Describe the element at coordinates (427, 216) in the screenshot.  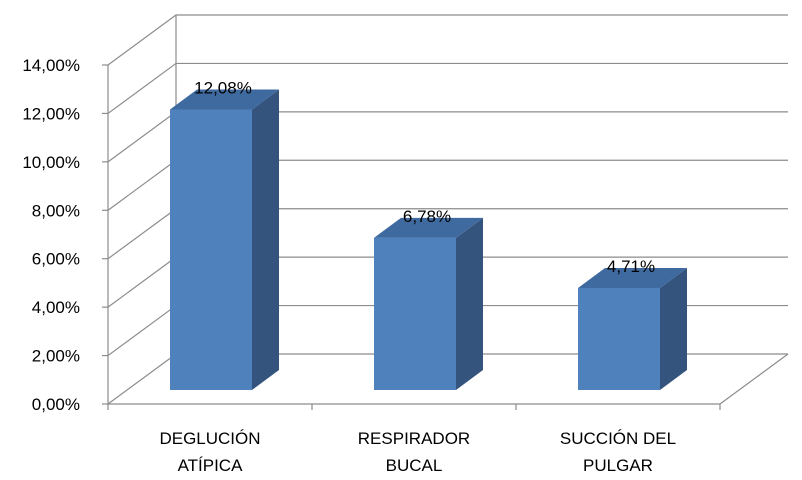
I see `data-label: 6,78%` at that location.